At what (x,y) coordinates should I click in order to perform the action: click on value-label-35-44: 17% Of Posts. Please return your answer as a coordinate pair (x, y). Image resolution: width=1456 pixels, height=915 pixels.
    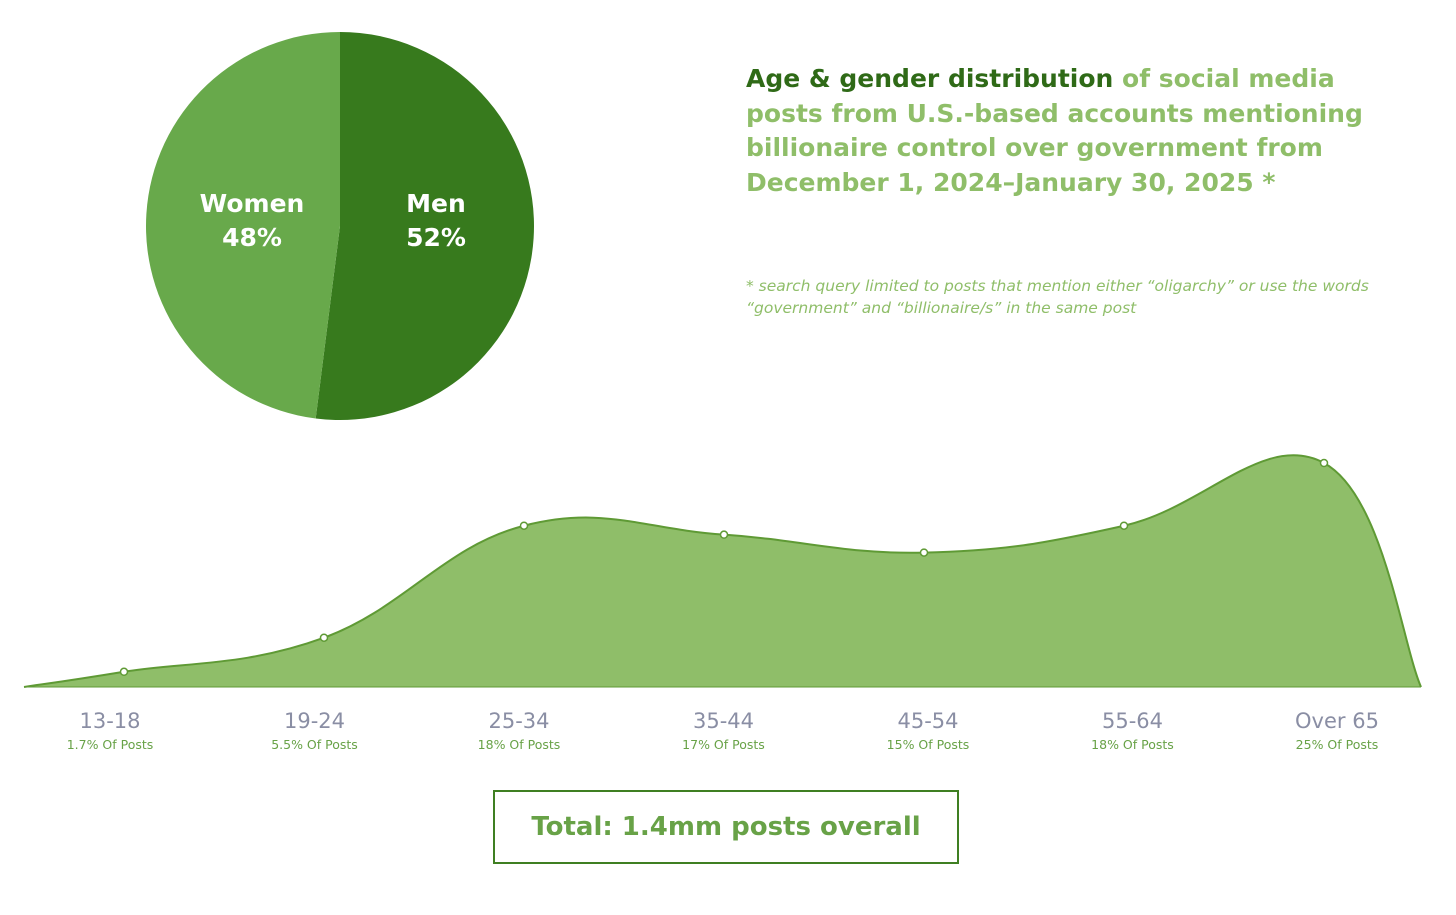
    Looking at the image, I should click on (723, 744).